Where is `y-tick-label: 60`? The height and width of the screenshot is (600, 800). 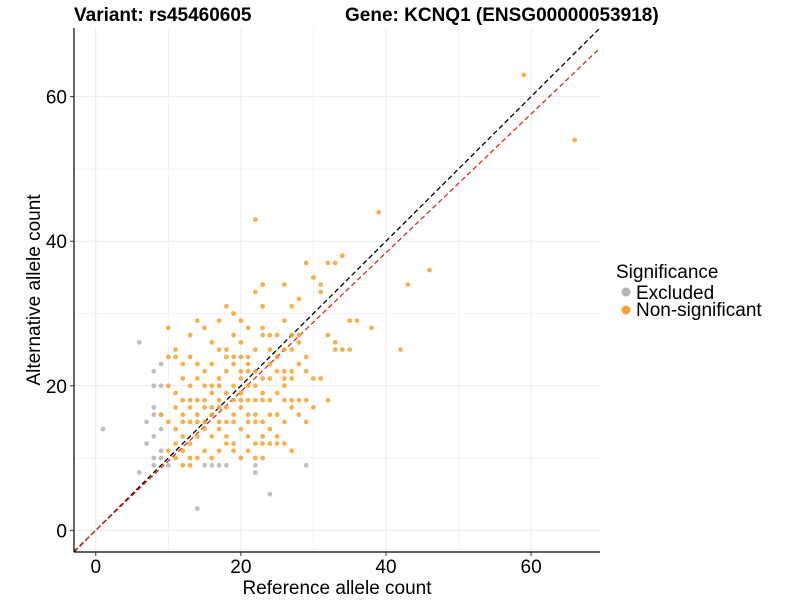 y-tick-label: 60 is located at coordinates (56, 98).